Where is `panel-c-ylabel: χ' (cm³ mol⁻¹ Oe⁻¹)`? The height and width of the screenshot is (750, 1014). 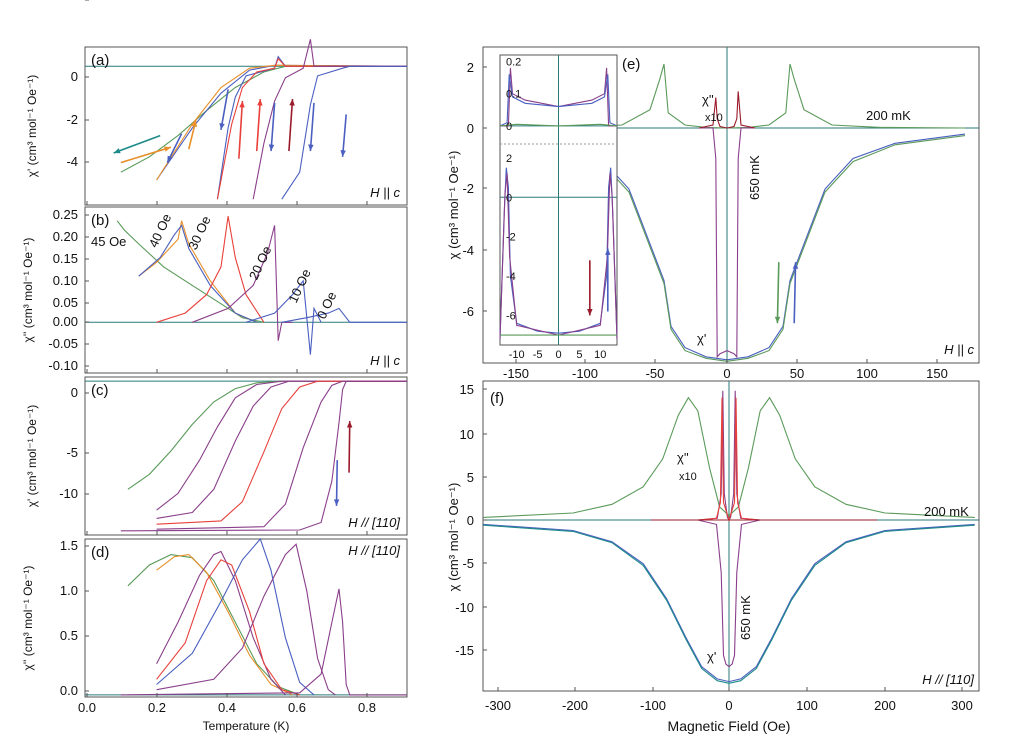 panel-c-ylabel: χ' (cm³ mol⁻¹ Oe⁻¹) is located at coordinates (32, 456).